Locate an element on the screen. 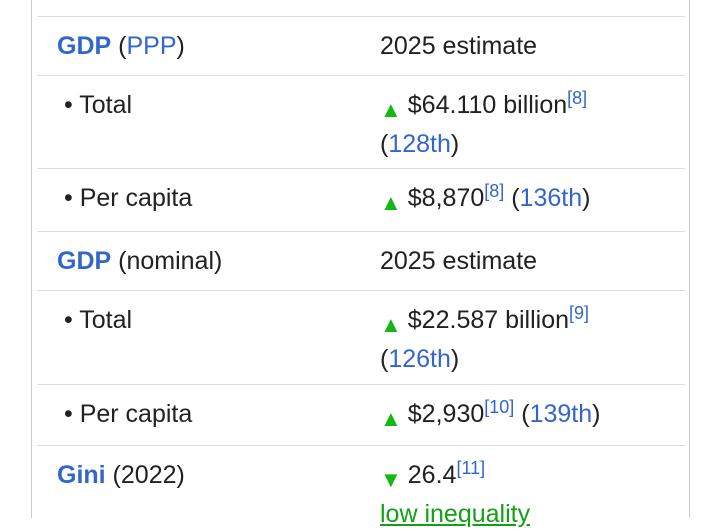 The height and width of the screenshot is (531, 720). row-value: ▲ $2,930[10] (139th) is located at coordinates (490, 416).